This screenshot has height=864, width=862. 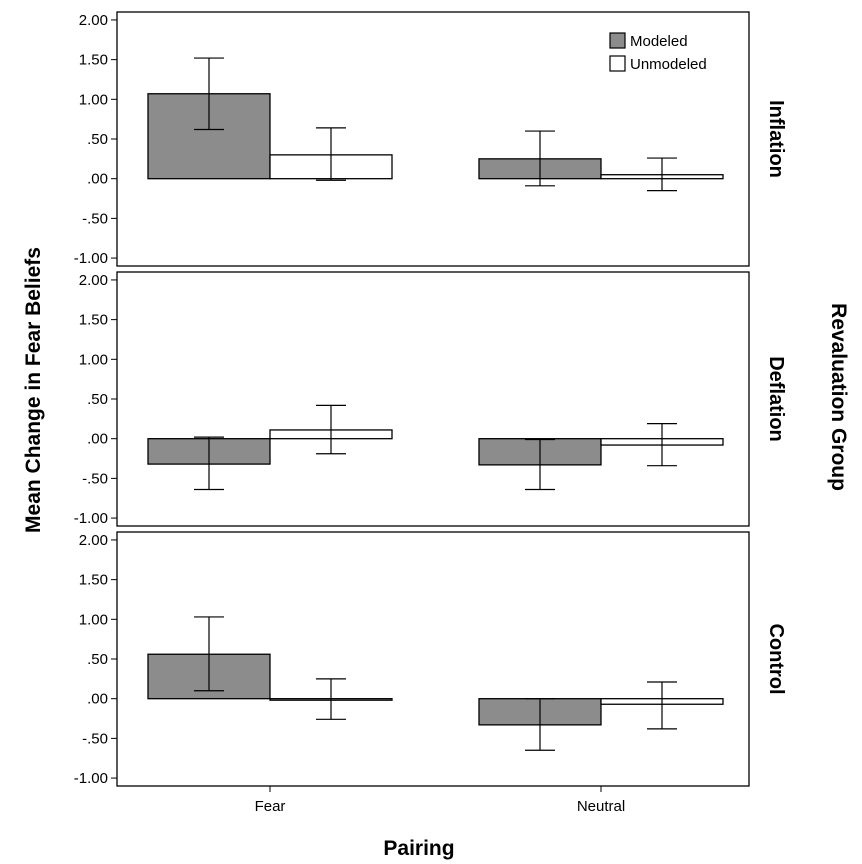 What do you see at coordinates (601, 806) in the screenshot?
I see `x-tick-label: Neutral` at bounding box center [601, 806].